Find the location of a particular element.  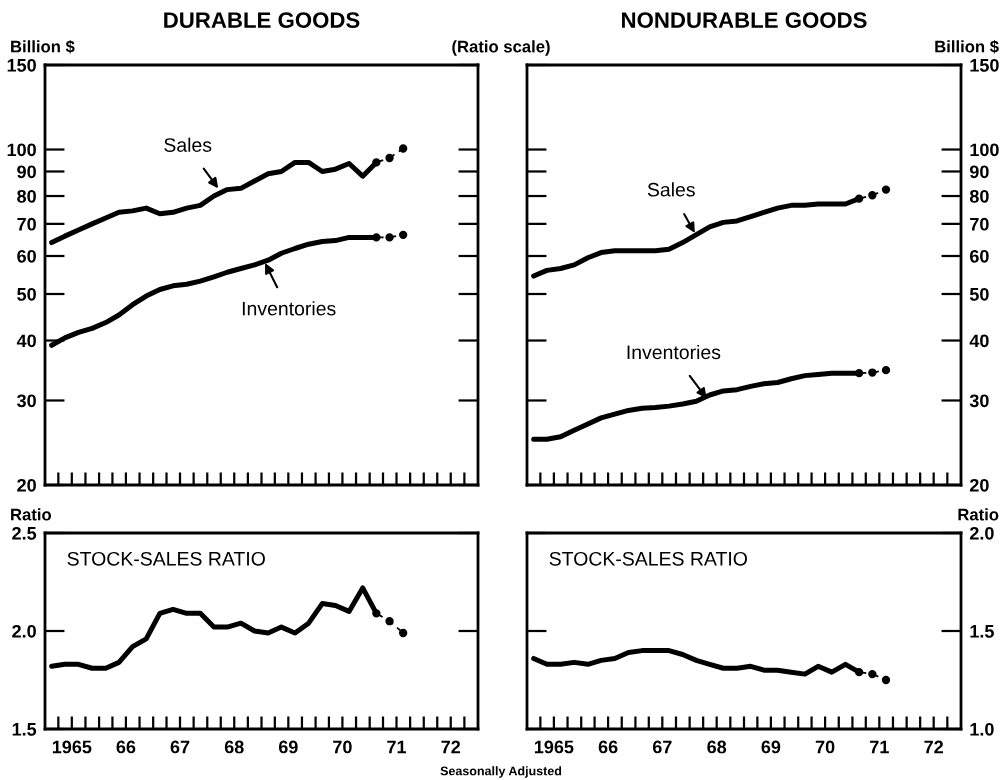

chart-title: DURABLE GOODS is located at coordinates (262, 20).